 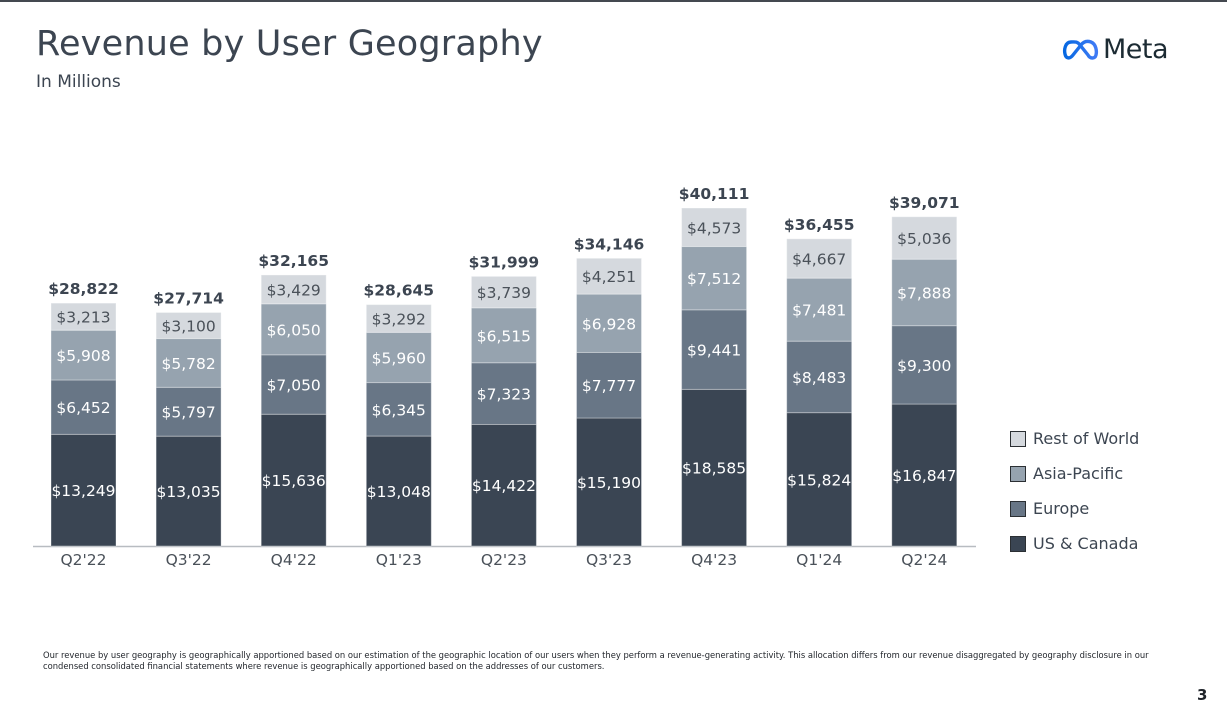 What do you see at coordinates (188, 298) in the screenshot?
I see `bar-total-label: $27,714` at bounding box center [188, 298].